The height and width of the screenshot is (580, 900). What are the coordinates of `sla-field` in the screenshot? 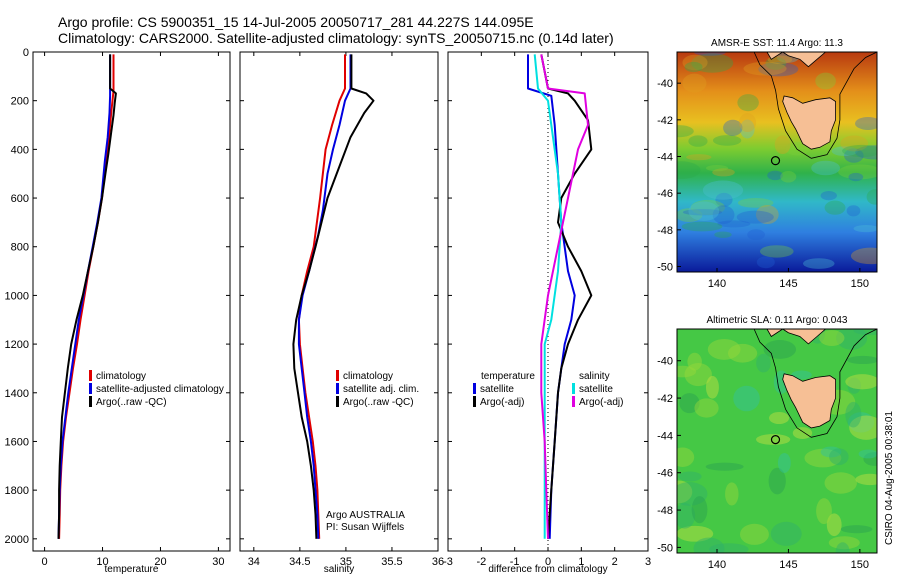 It's located at (777, 441).